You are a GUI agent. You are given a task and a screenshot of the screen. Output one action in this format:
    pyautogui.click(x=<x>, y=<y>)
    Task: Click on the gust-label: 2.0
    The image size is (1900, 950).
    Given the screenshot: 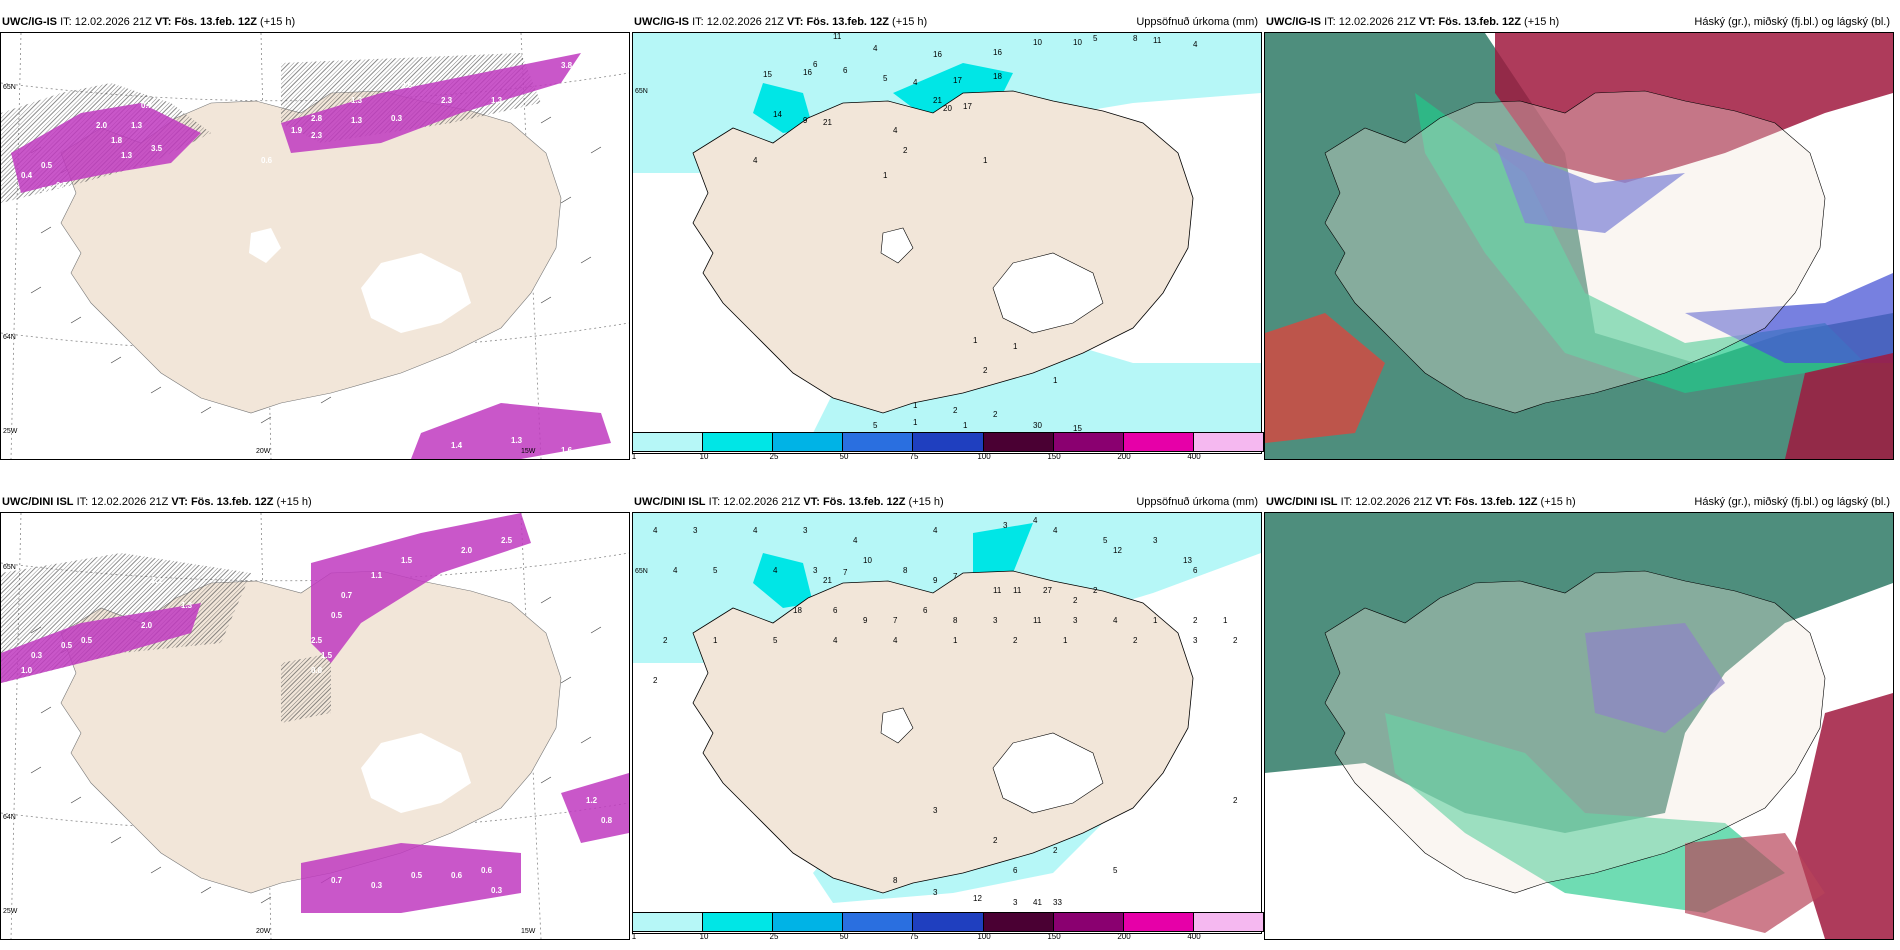 What is the action you would take?
    pyautogui.click(x=147, y=625)
    